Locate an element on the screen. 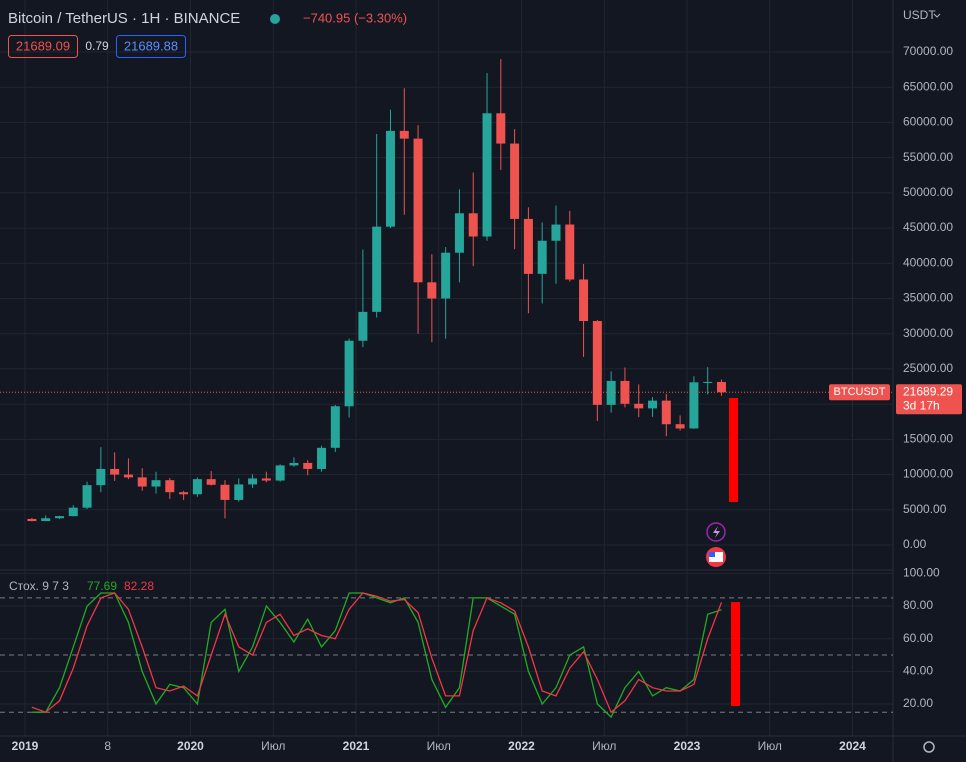  event-icon is located at coordinates (716, 532).